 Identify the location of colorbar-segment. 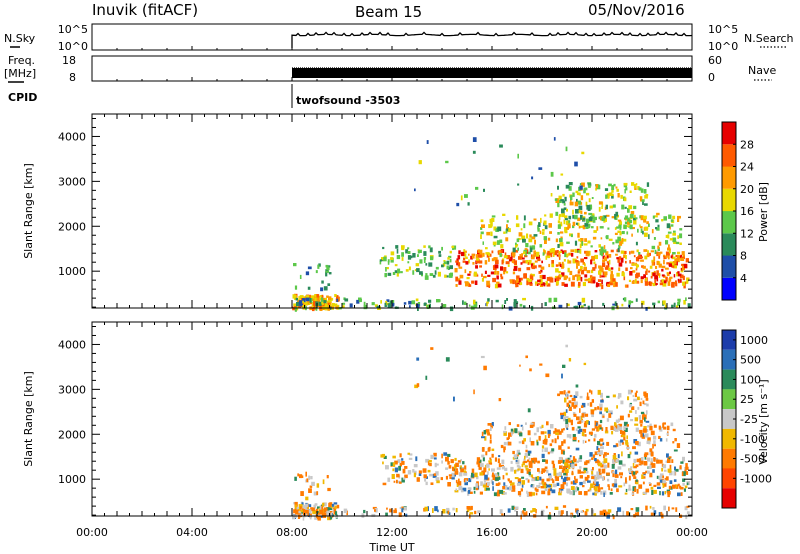
(729, 155).